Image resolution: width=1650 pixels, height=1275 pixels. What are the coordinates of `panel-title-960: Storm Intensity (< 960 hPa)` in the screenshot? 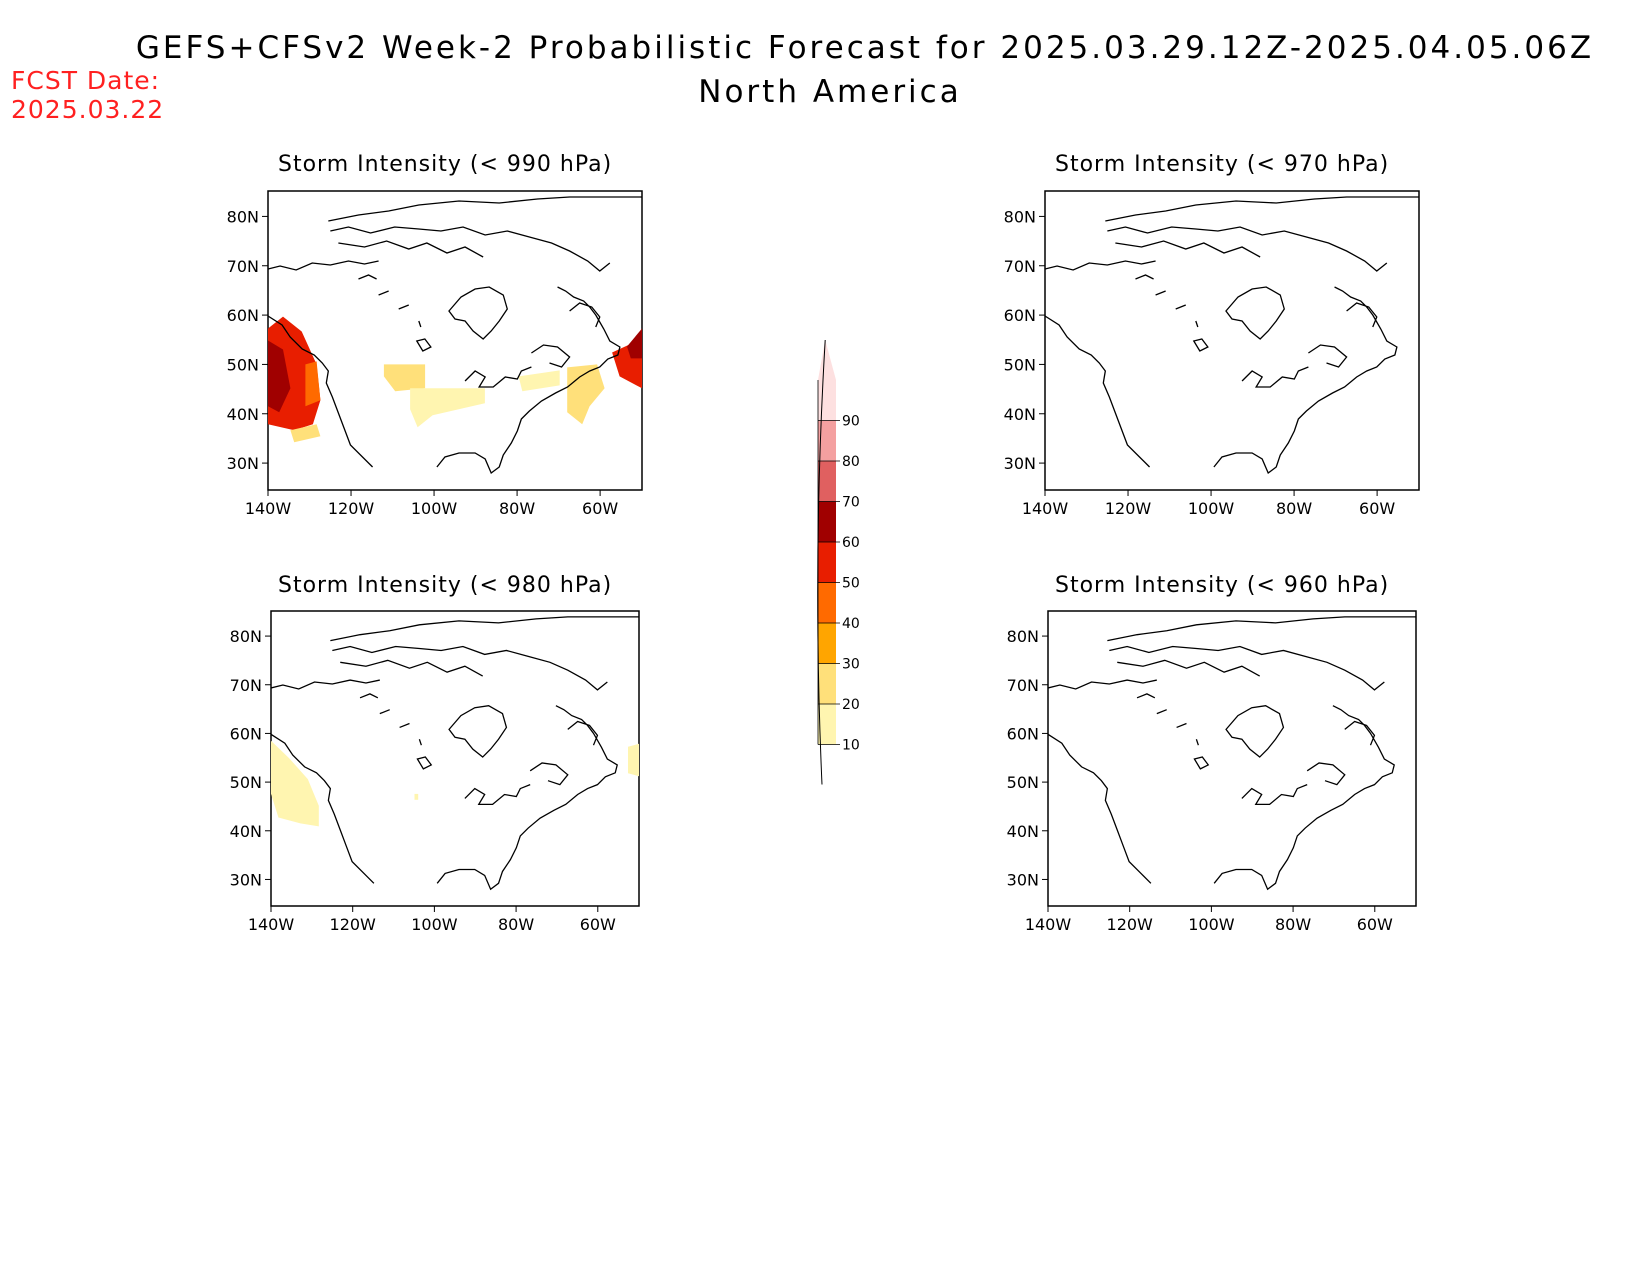 It's located at (1222, 585).